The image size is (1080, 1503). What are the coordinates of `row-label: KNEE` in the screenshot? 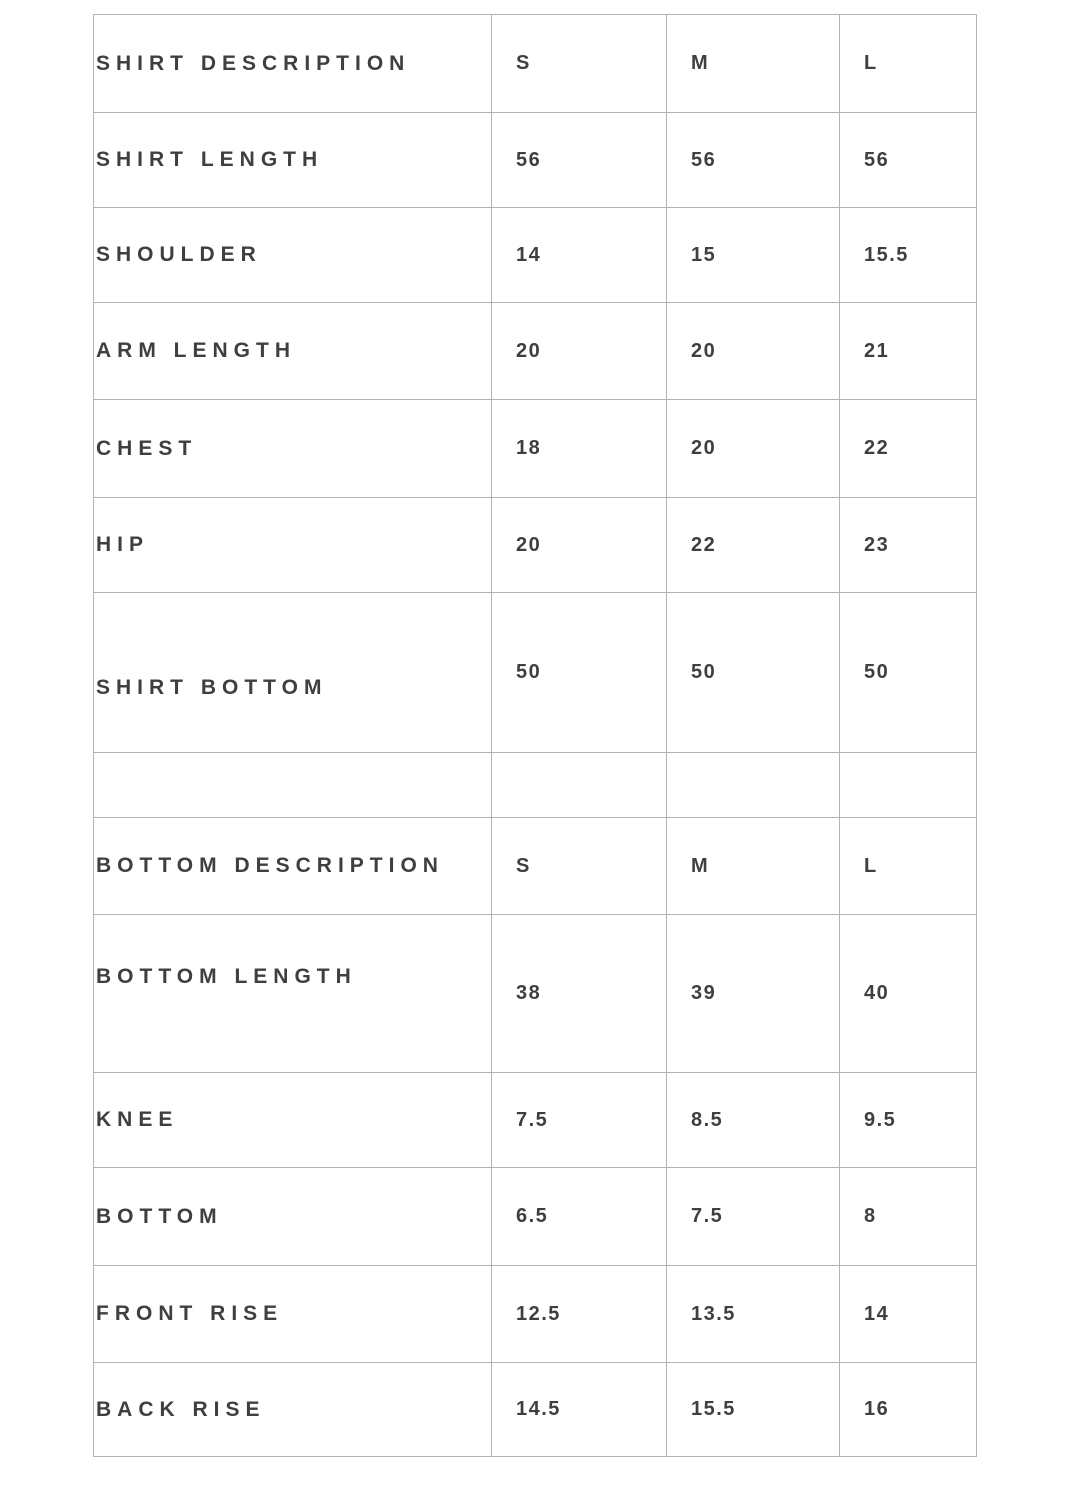 It's located at (292, 1120).